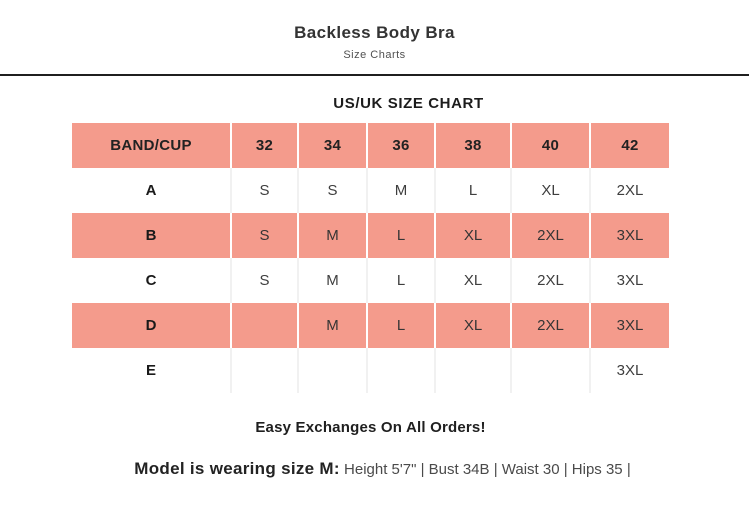  I want to click on size-chart-title: US/UK SIZE CHART, so click(408, 103).